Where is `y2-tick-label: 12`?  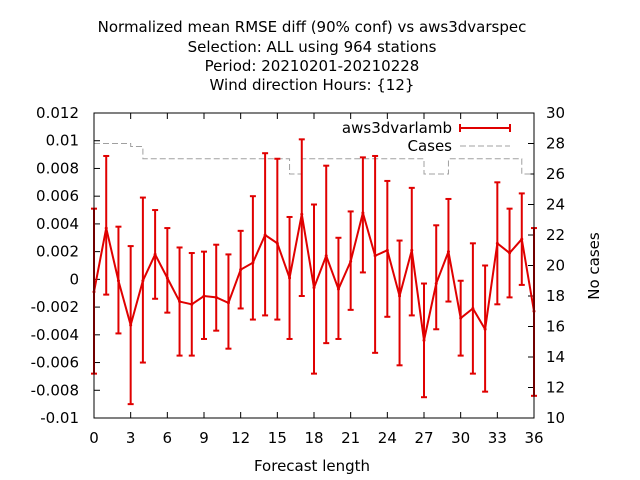 y2-tick-label: 12 is located at coordinates (555, 388).